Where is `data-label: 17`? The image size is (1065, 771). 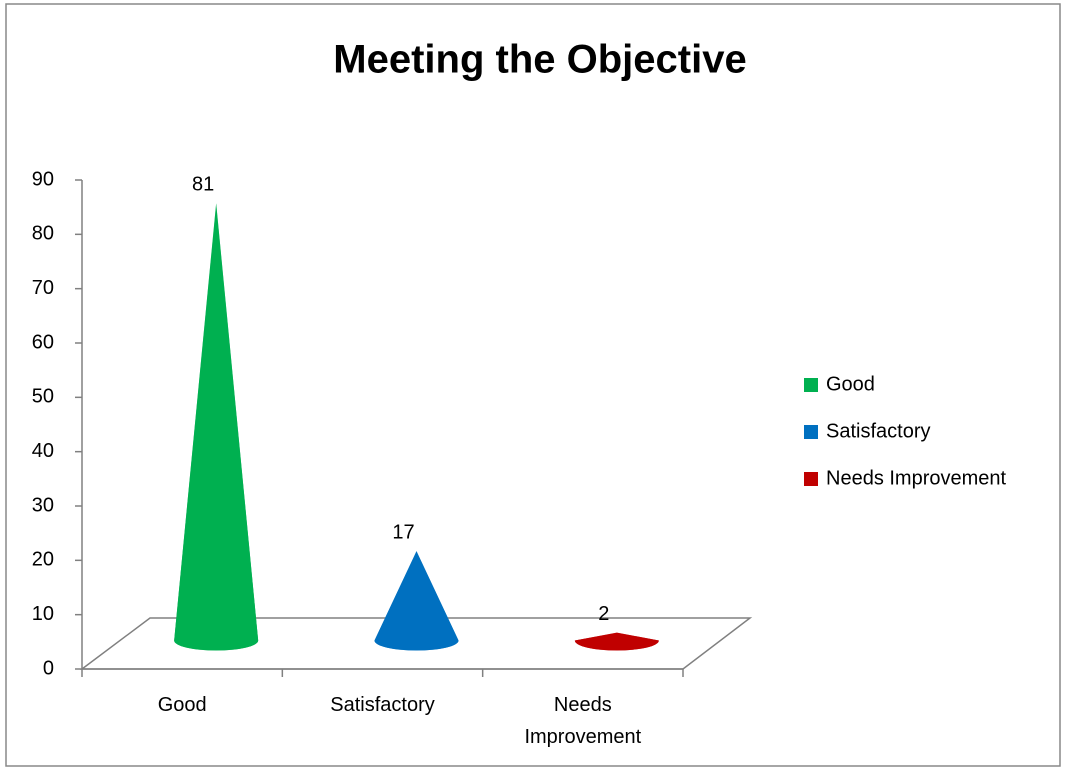 data-label: 17 is located at coordinates (403, 532).